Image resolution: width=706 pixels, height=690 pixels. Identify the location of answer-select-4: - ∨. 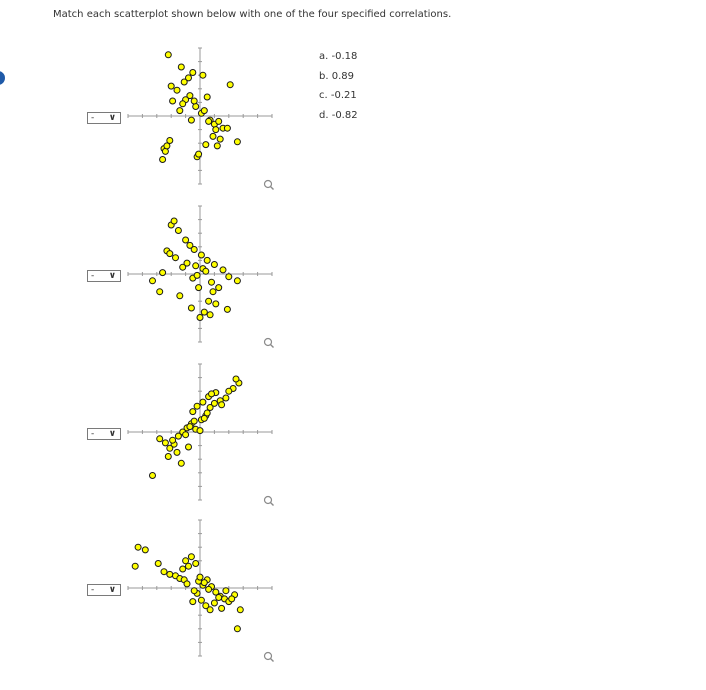
(104, 590).